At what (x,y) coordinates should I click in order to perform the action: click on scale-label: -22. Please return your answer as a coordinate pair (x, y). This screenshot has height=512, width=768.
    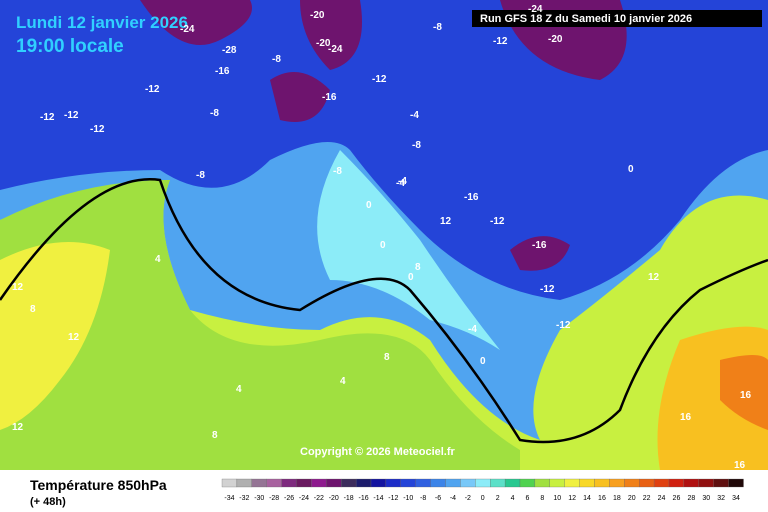
    Looking at the image, I should click on (319, 498).